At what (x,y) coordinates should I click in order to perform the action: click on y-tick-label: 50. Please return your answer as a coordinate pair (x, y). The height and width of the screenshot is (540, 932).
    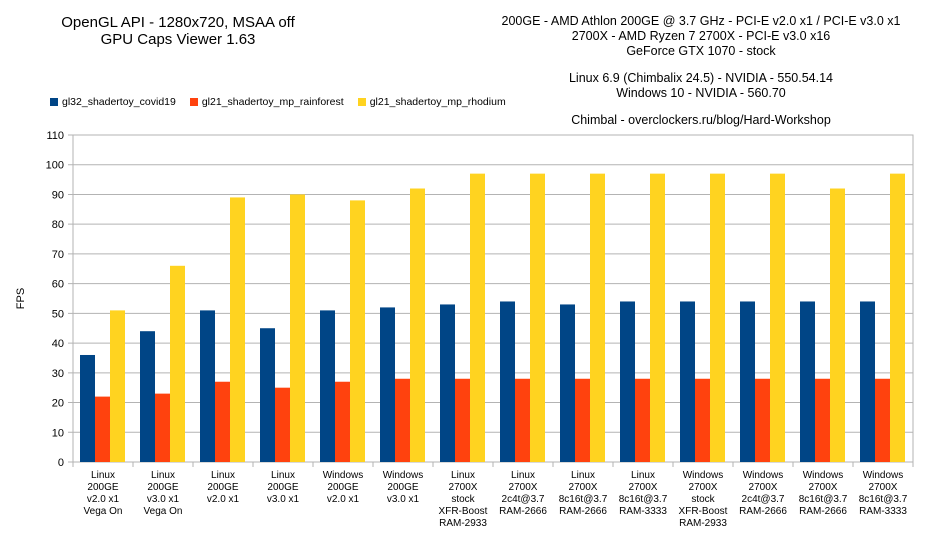
    Looking at the image, I should click on (58, 314).